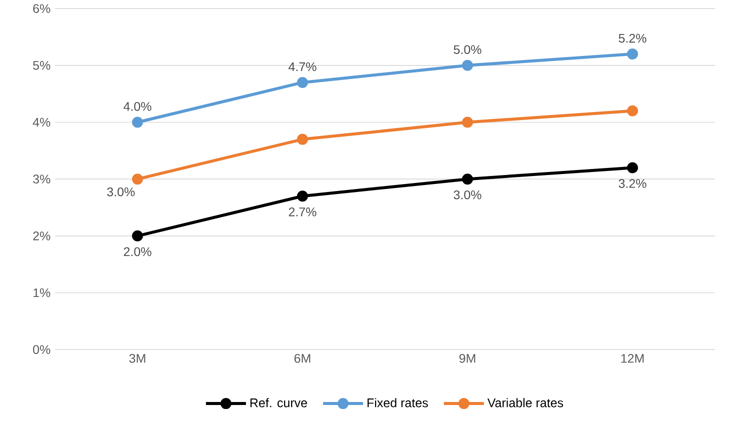  What do you see at coordinates (632, 358) in the screenshot?
I see `x-tick-label: 12M` at bounding box center [632, 358].